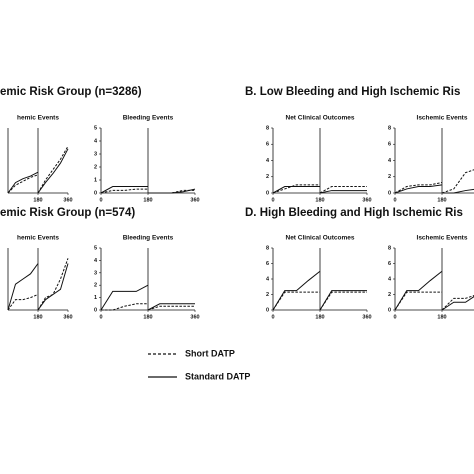  What do you see at coordinates (217, 376) in the screenshot?
I see `legend-label: Standard DATP` at bounding box center [217, 376].